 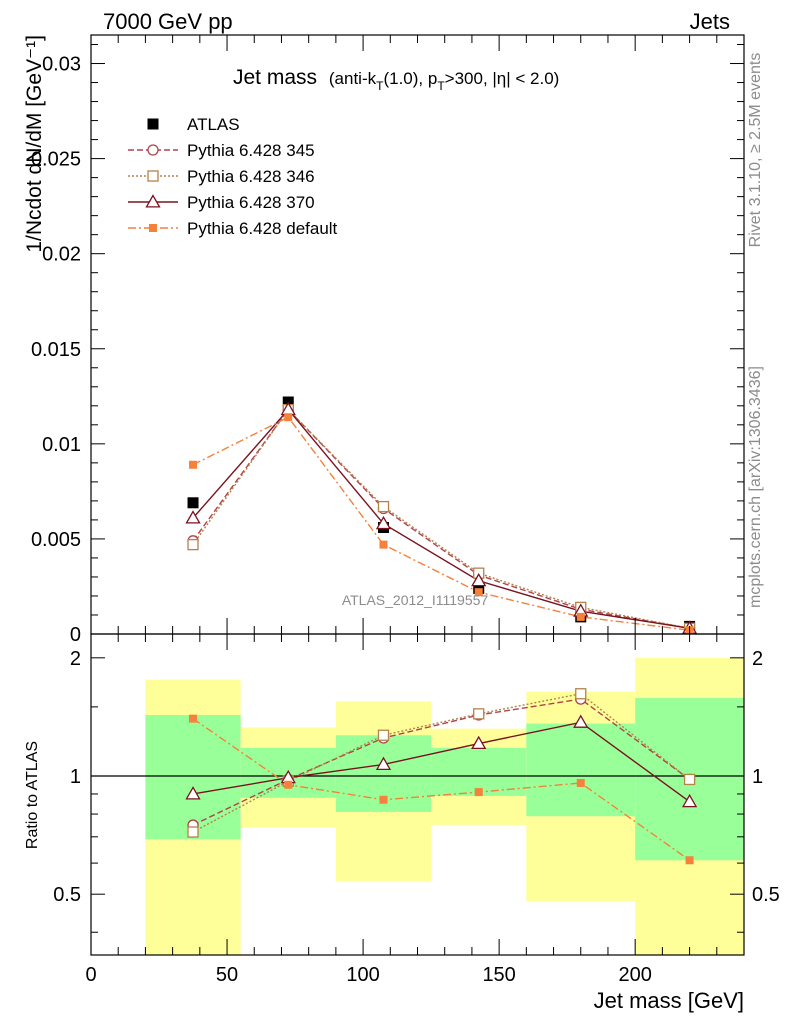 I want to click on main-series-lines, so click(x=441, y=519).